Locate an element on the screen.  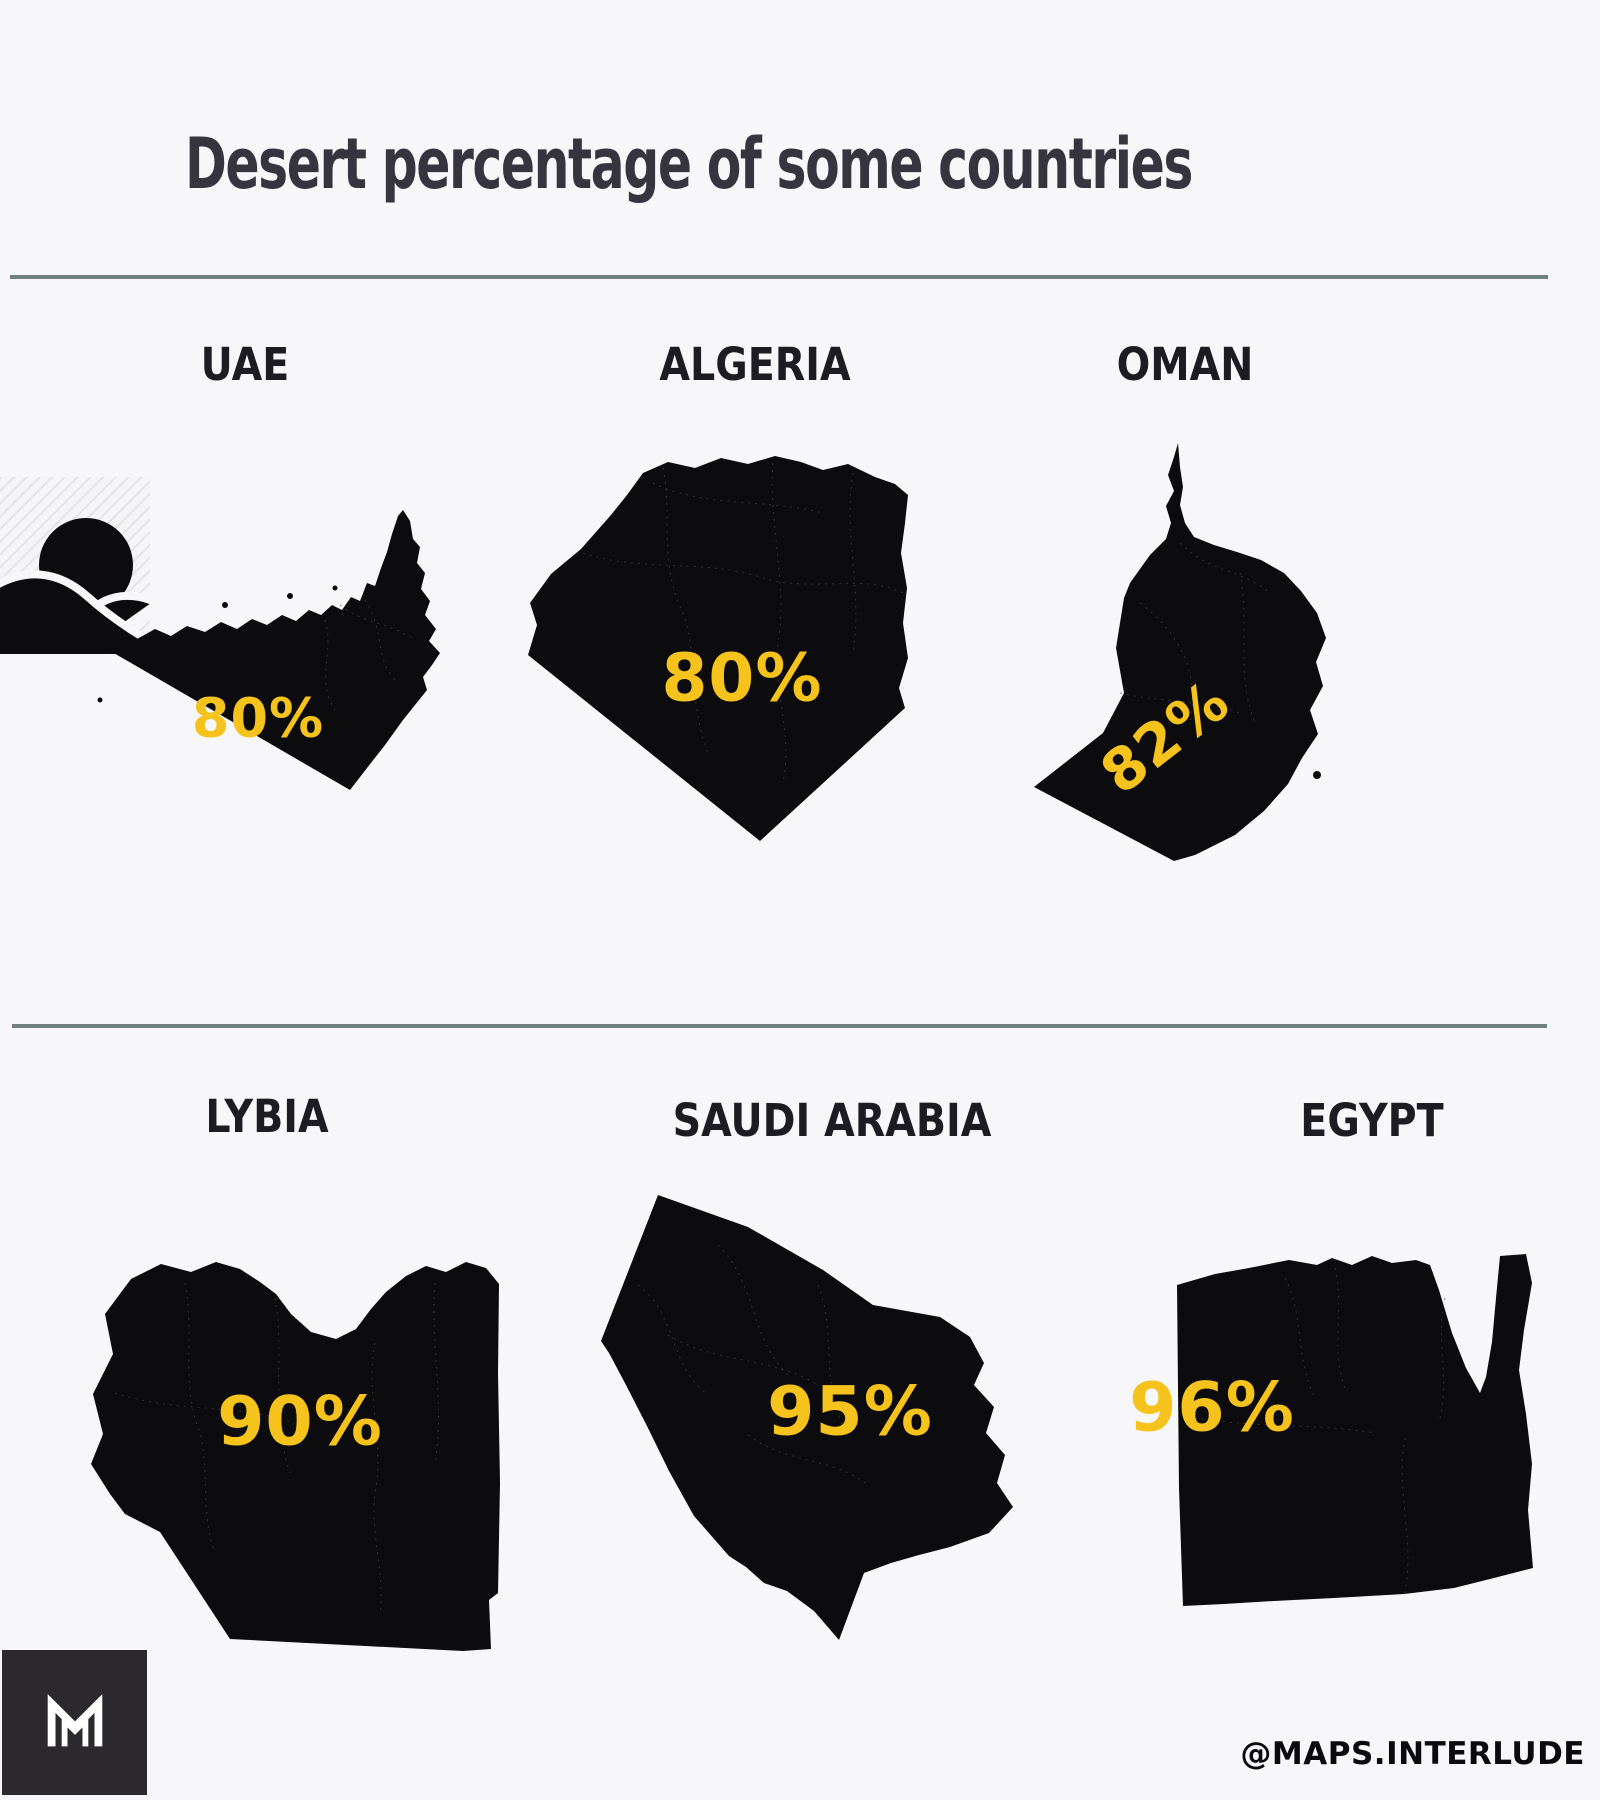
country-label-algeria: ALGERIA is located at coordinates (755, 364).